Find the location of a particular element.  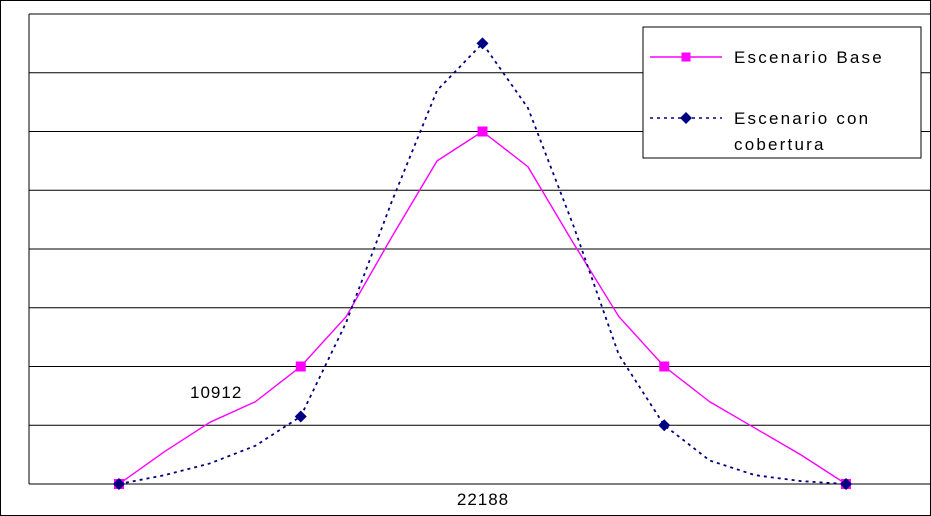

legend-box is located at coordinates (782, 92).